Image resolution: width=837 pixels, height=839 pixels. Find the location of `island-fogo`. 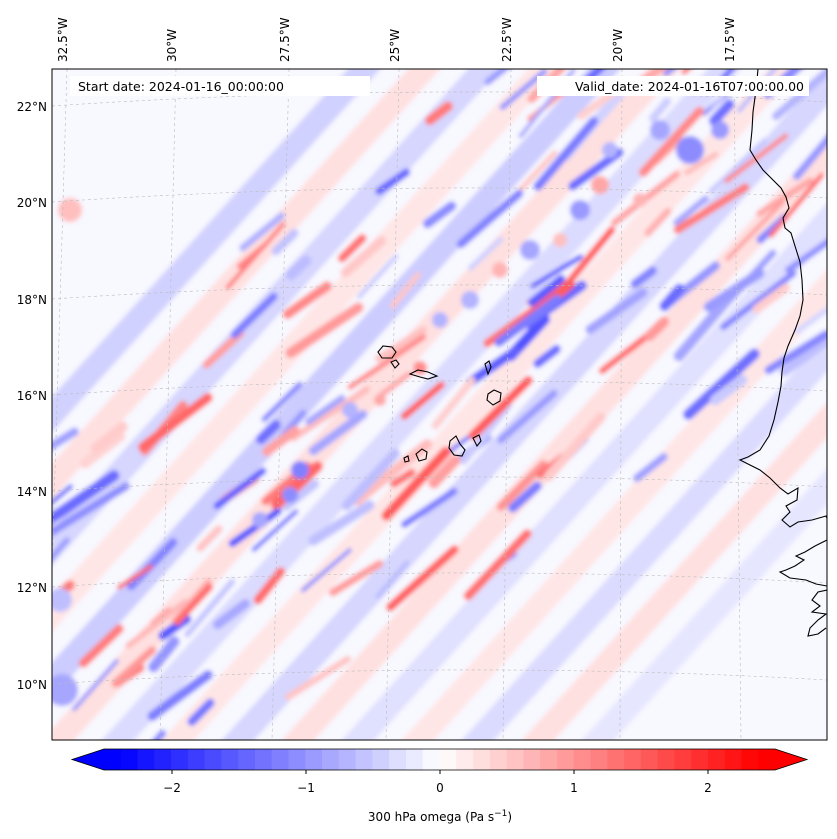

island-fogo is located at coordinates (421, 455).